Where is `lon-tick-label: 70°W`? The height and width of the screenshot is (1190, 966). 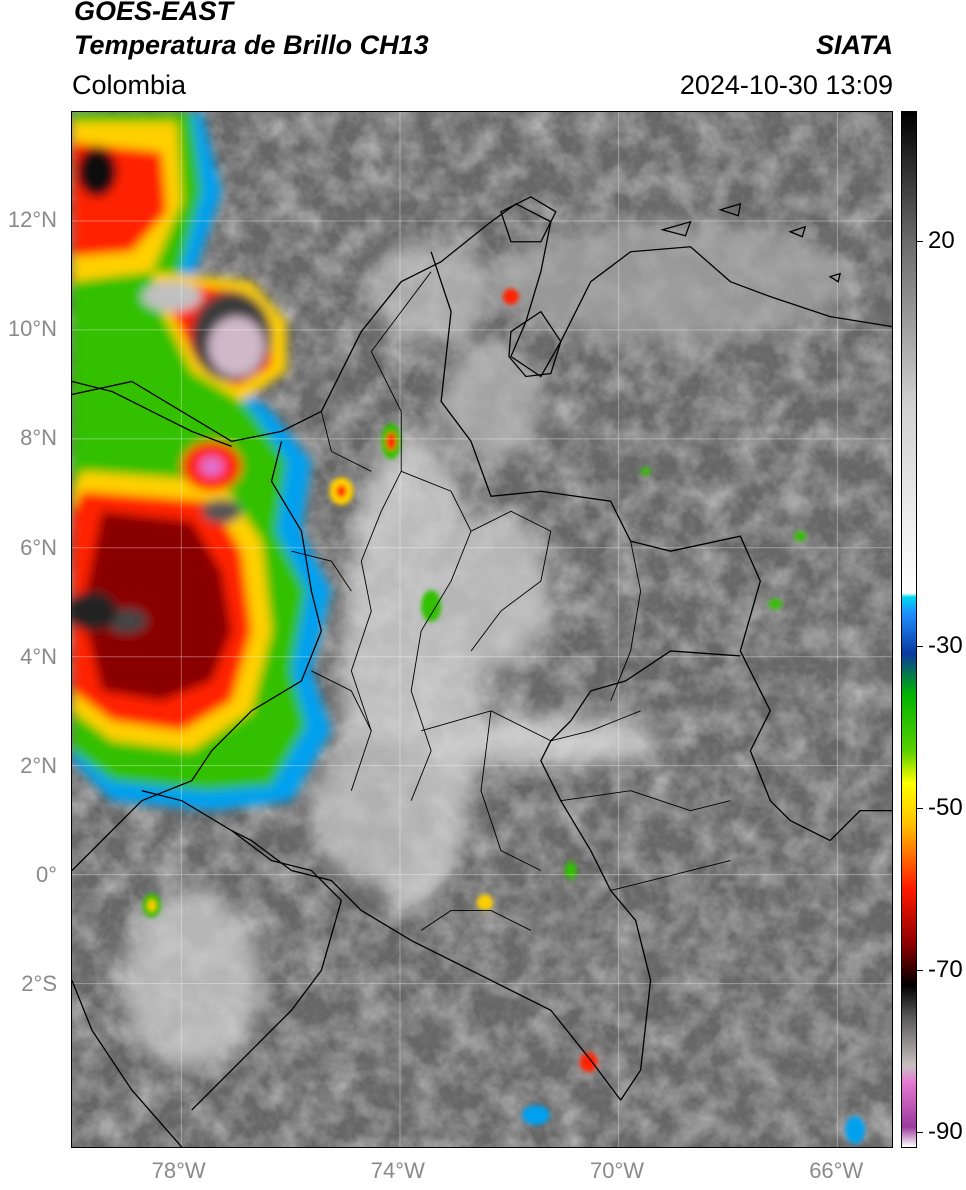 lon-tick-label: 70°W is located at coordinates (617, 1170).